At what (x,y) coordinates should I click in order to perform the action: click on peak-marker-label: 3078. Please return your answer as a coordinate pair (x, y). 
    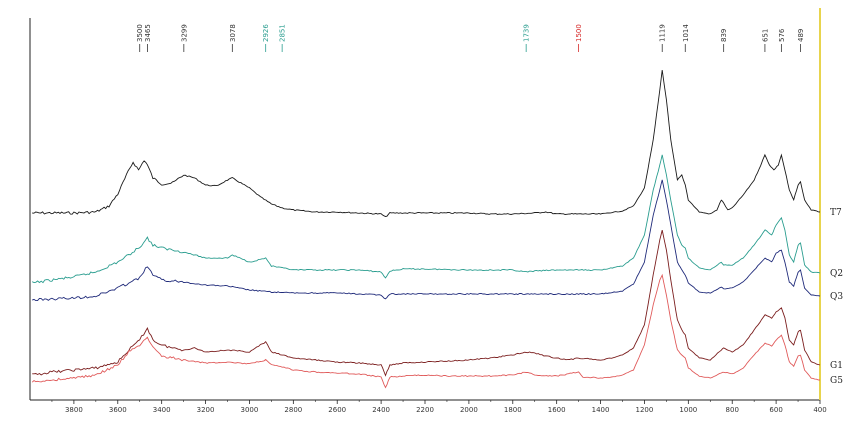
    Looking at the image, I should click on (233, 33).